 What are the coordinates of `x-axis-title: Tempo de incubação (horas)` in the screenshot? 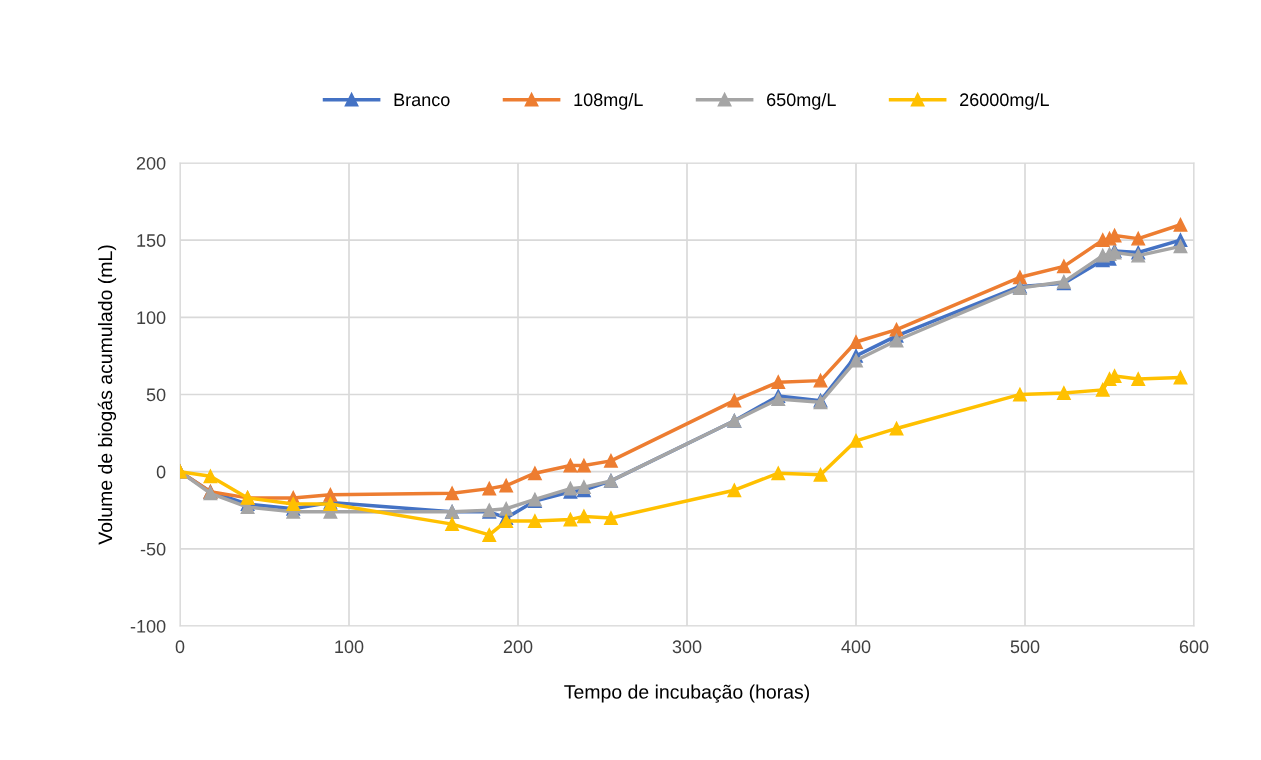 It's located at (687, 693).